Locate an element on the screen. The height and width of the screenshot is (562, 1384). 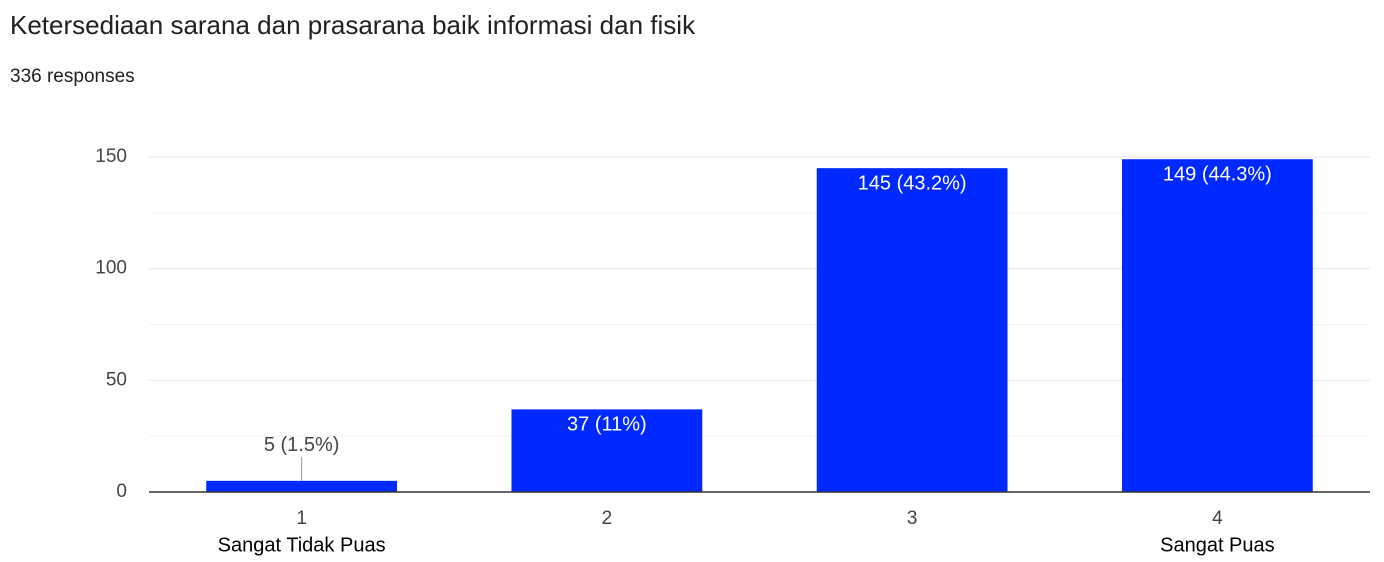
y-tick-label: 0 is located at coordinates (121, 491).